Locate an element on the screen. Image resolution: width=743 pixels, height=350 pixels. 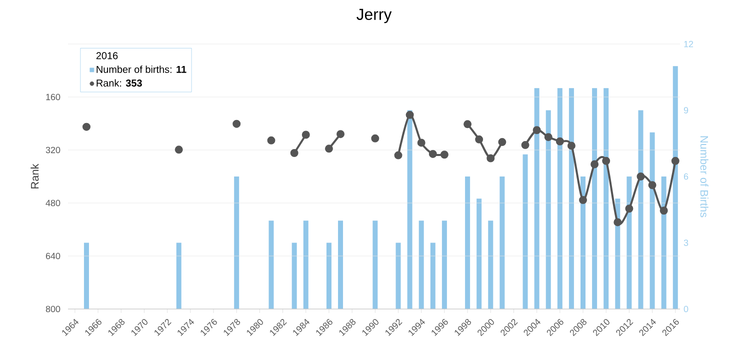
y-tick-label: 160 is located at coordinates (53, 97).